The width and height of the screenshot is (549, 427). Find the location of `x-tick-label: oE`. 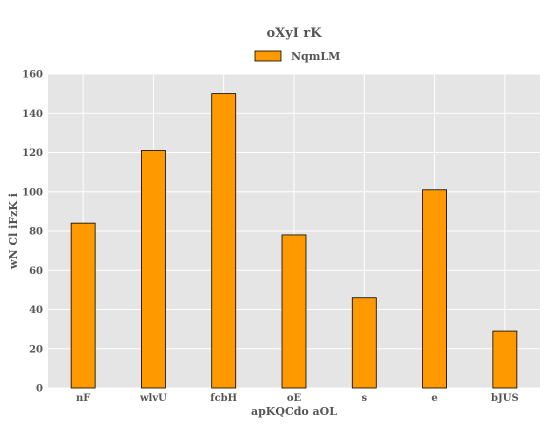

x-tick-label: oE is located at coordinates (294, 398).